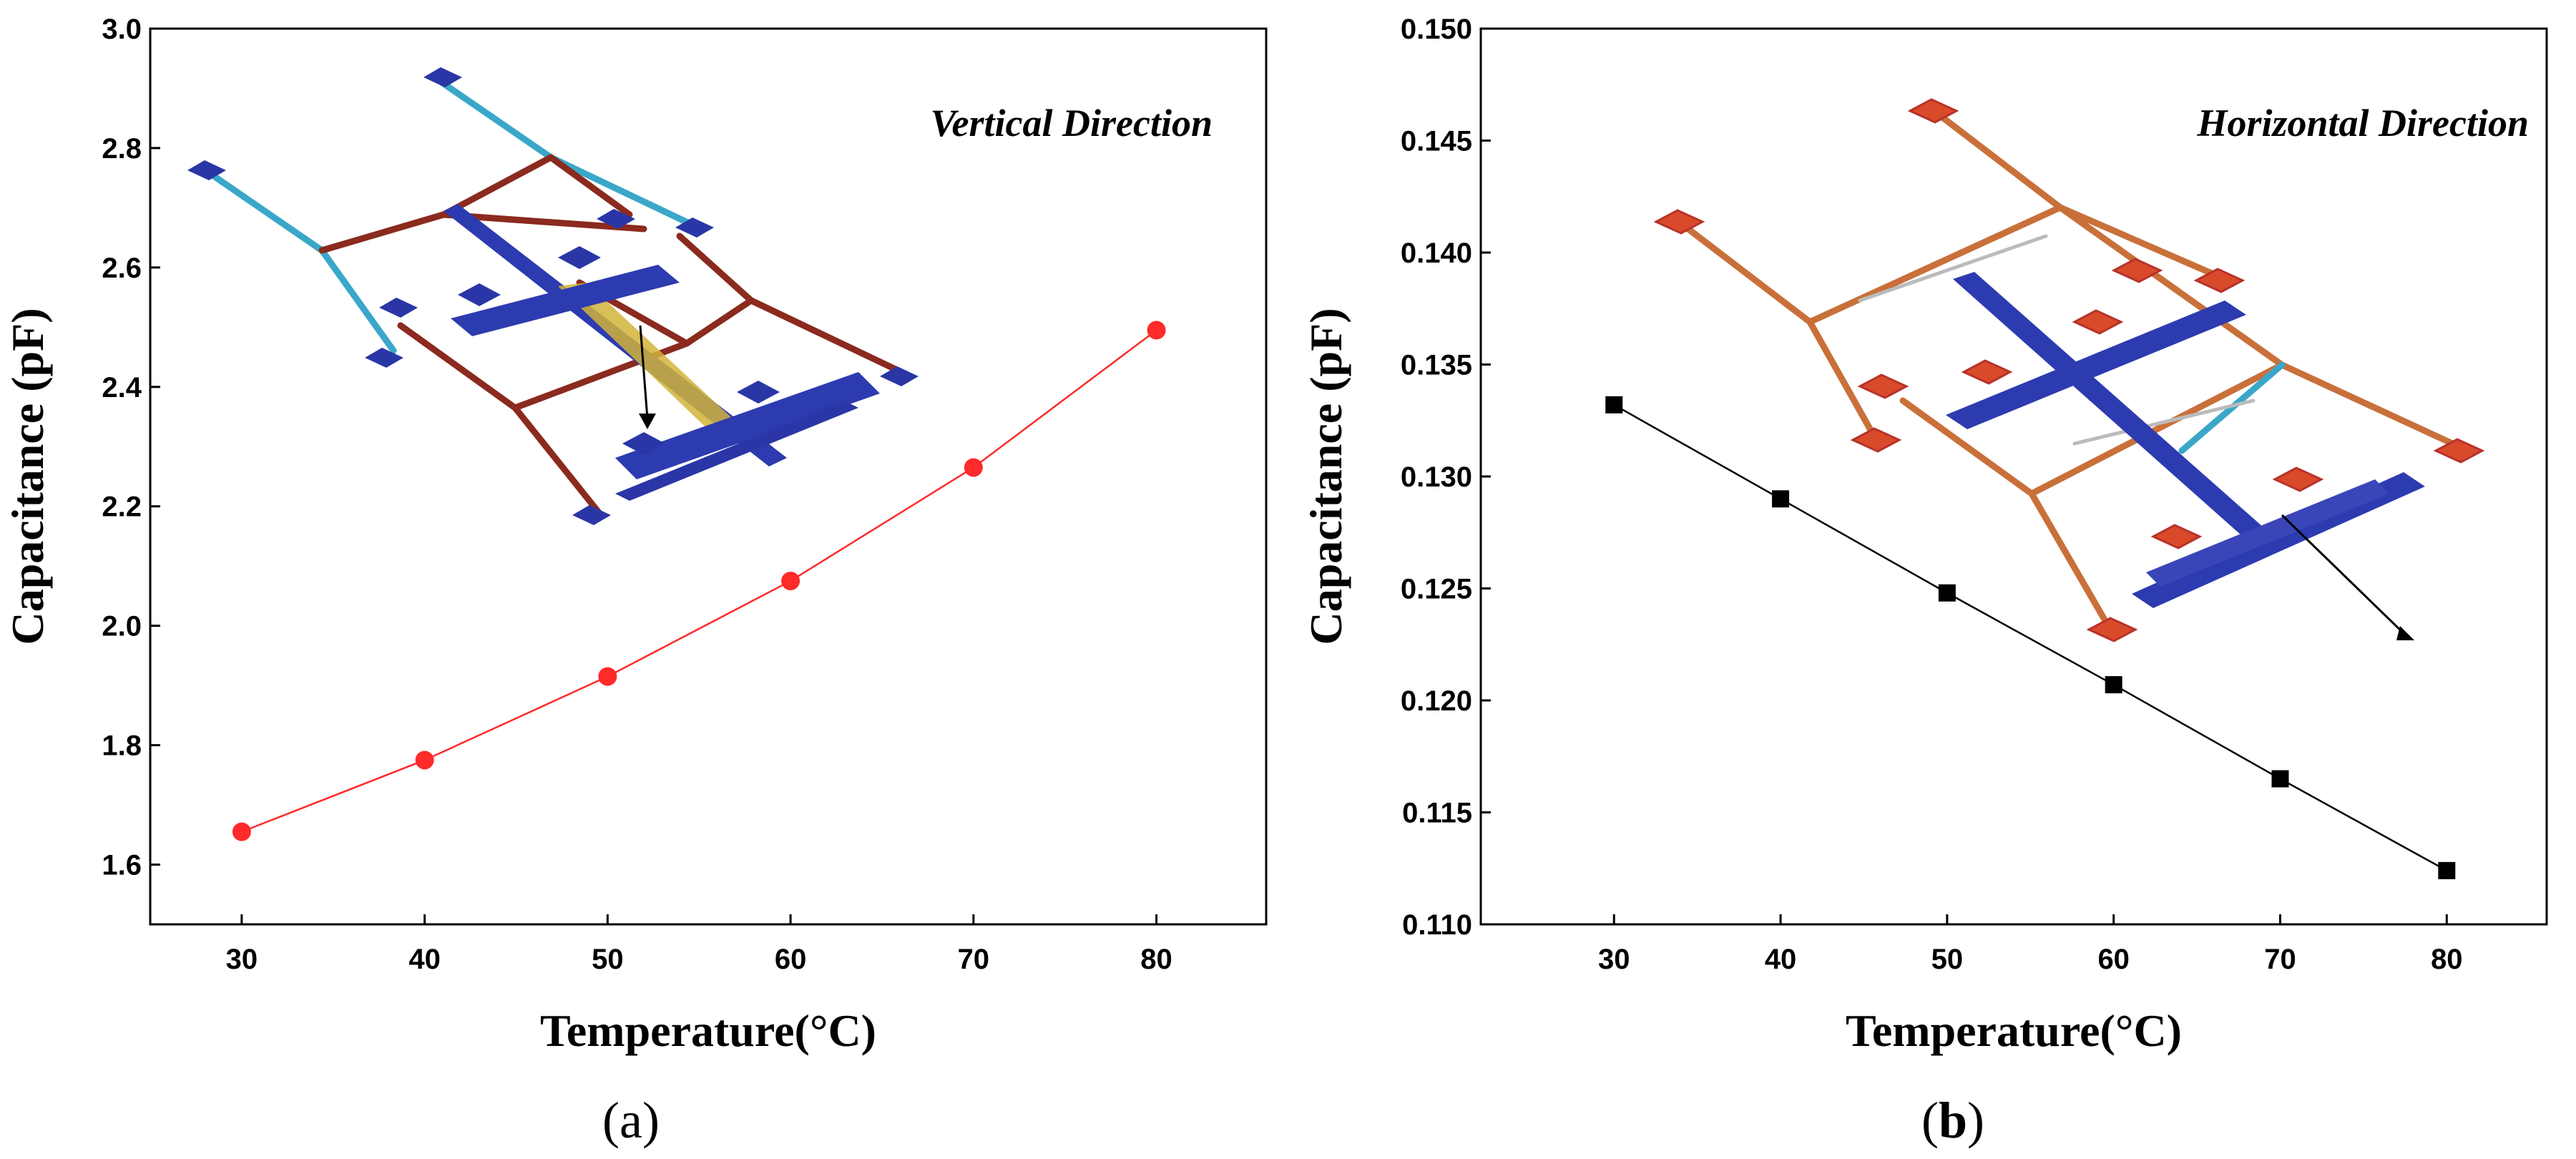 This screenshot has width=2576, height=1159. What do you see at coordinates (122, 29) in the screenshot?
I see `y-tick-label: 3.0` at bounding box center [122, 29].